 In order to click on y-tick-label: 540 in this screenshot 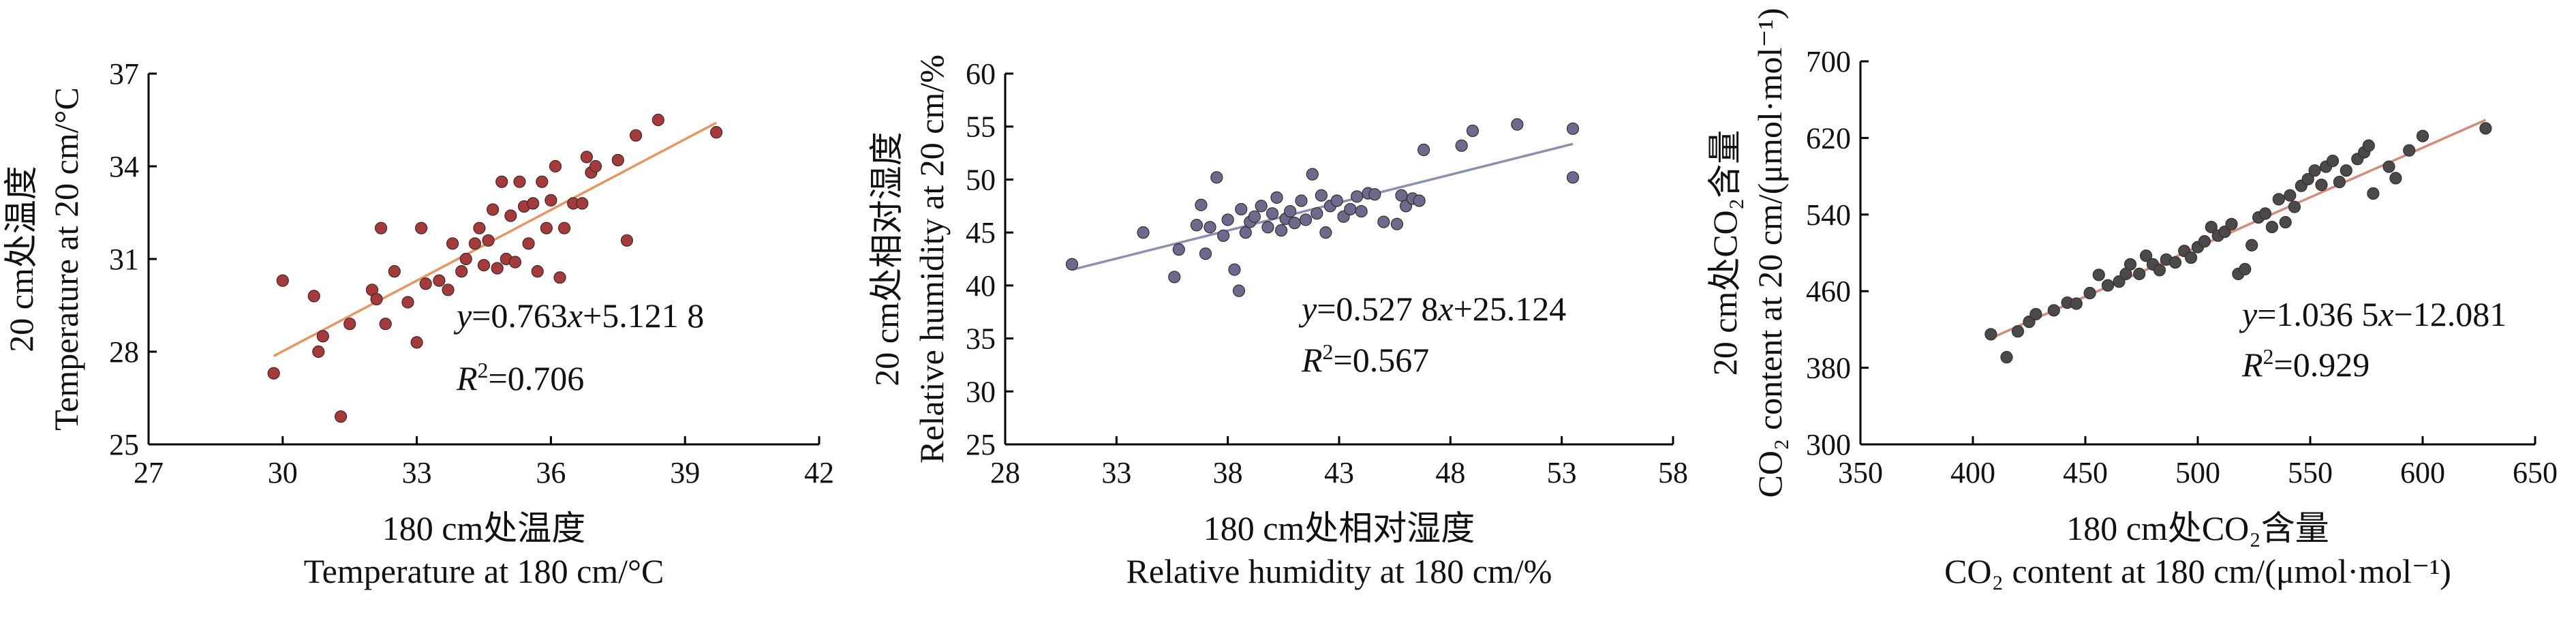, I will do `click(1828, 215)`.